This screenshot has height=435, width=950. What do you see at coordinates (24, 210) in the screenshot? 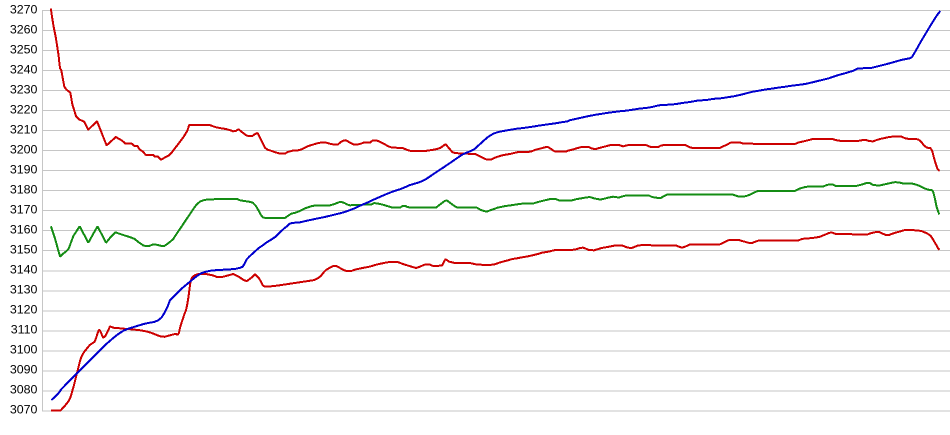
I see `svg-text: 3170` at bounding box center [24, 210].